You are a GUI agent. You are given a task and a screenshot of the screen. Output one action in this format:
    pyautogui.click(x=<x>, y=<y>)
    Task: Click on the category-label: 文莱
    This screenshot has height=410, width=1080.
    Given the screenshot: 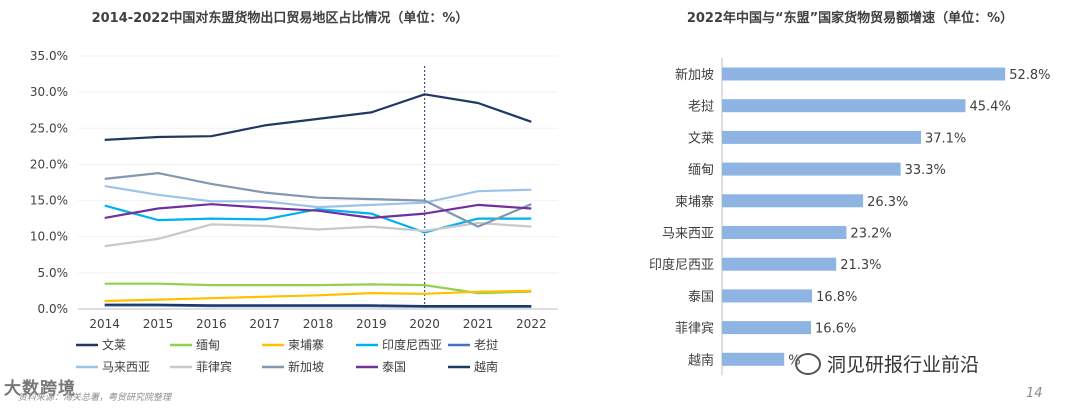 What is the action you would take?
    pyautogui.click(x=701, y=138)
    